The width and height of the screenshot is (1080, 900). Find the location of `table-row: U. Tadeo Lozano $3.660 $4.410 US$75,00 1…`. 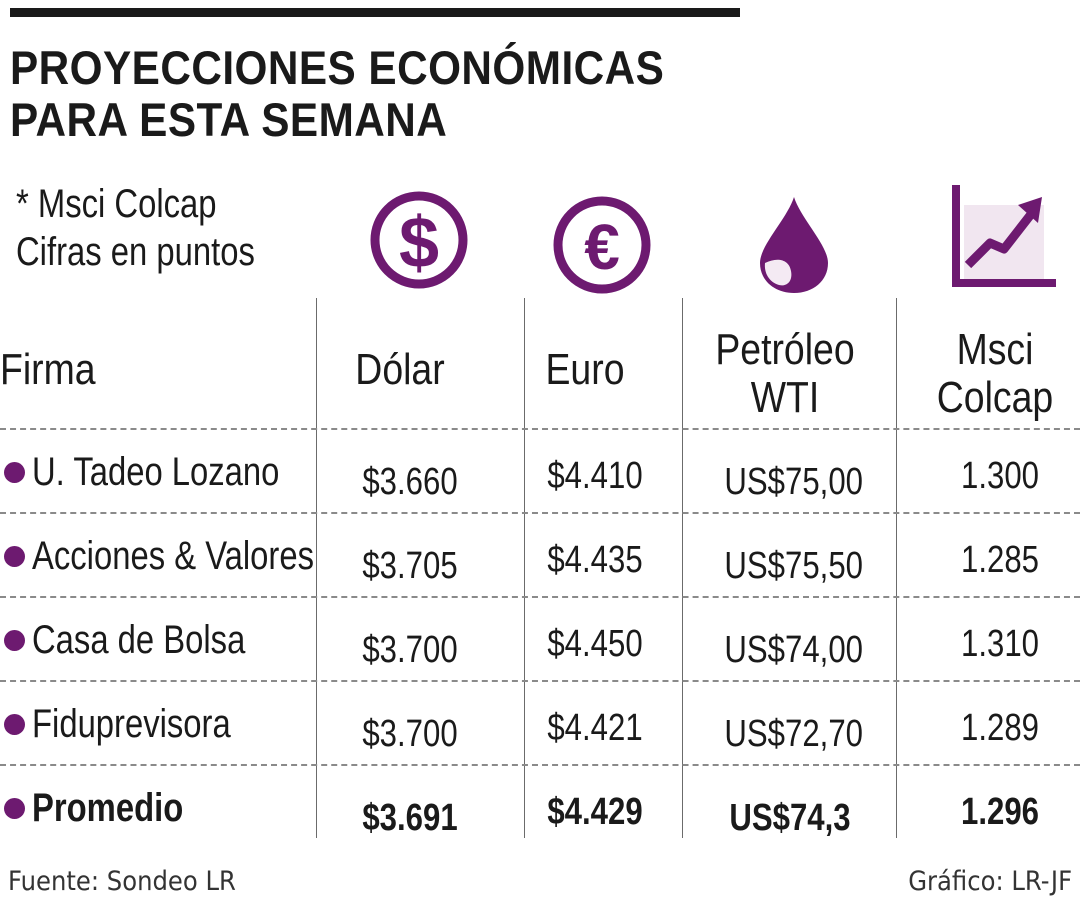

table-row: U. Tadeo Lozano $3.660 $4.410 US$75,00 1… is located at coordinates (540, 472).